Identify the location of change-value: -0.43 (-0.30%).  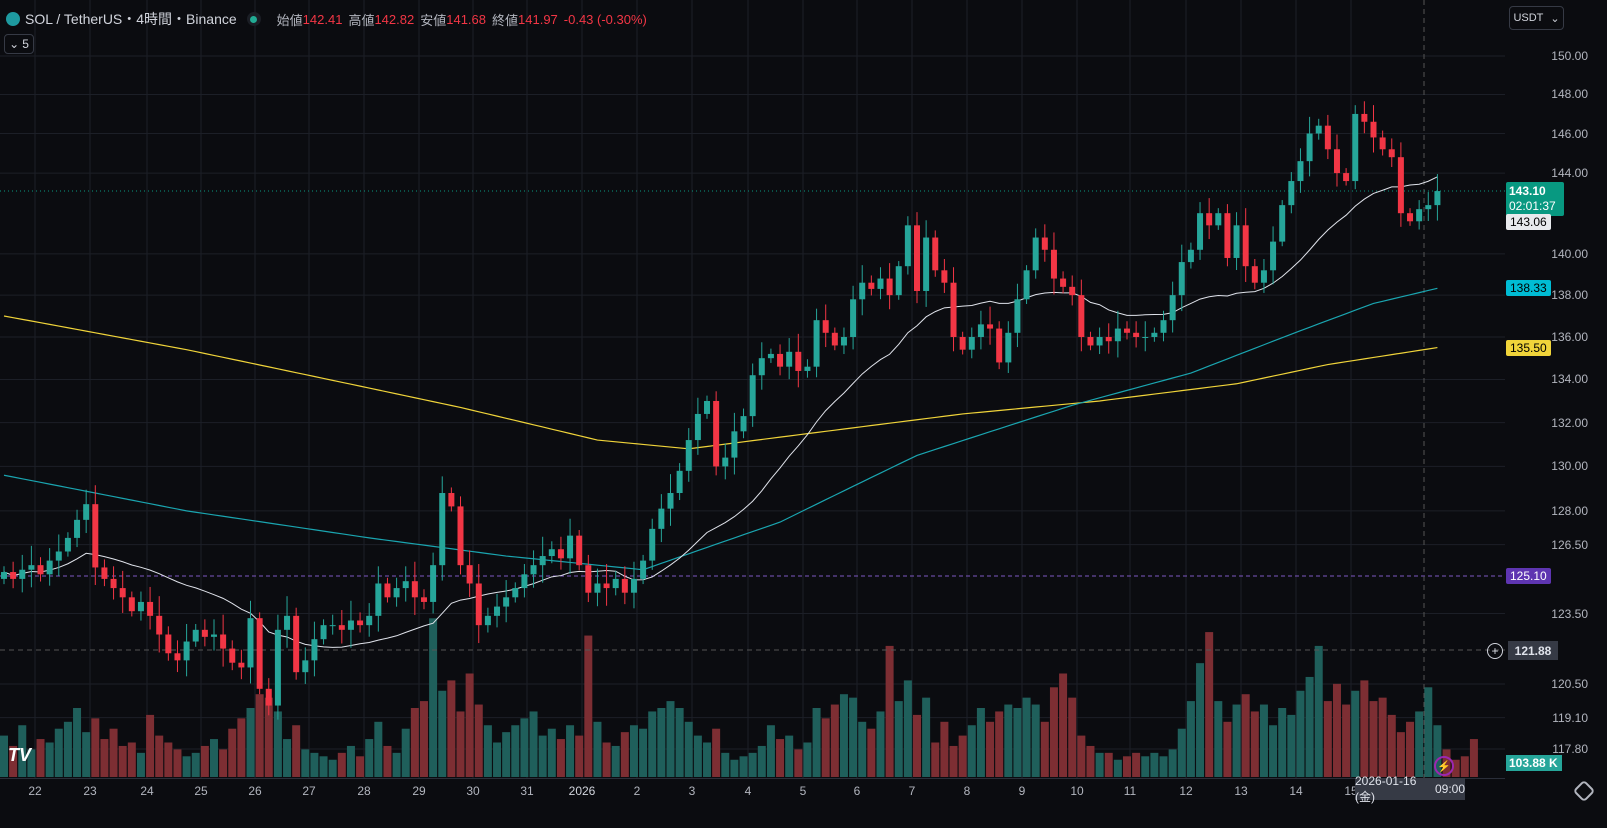
(605, 19).